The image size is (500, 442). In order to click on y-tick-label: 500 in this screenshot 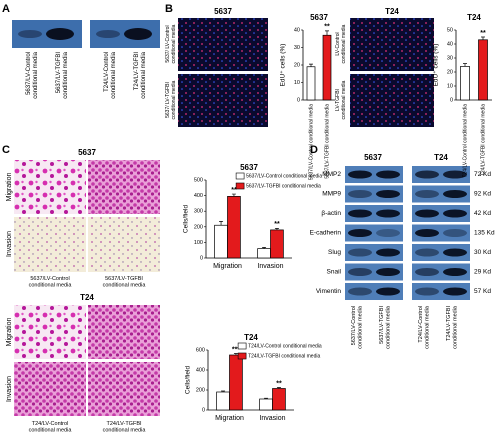, I will do `click(198, 180)`.